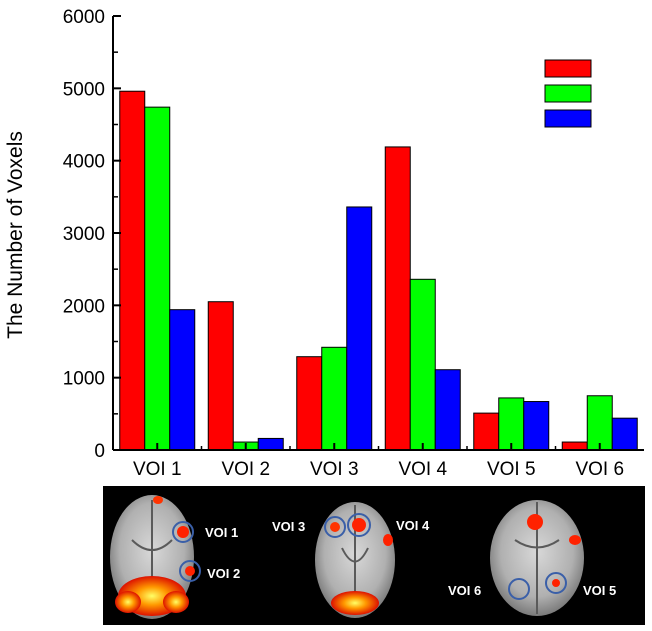 This screenshot has height=631, width=652. I want to click on legend, so click(568, 93).